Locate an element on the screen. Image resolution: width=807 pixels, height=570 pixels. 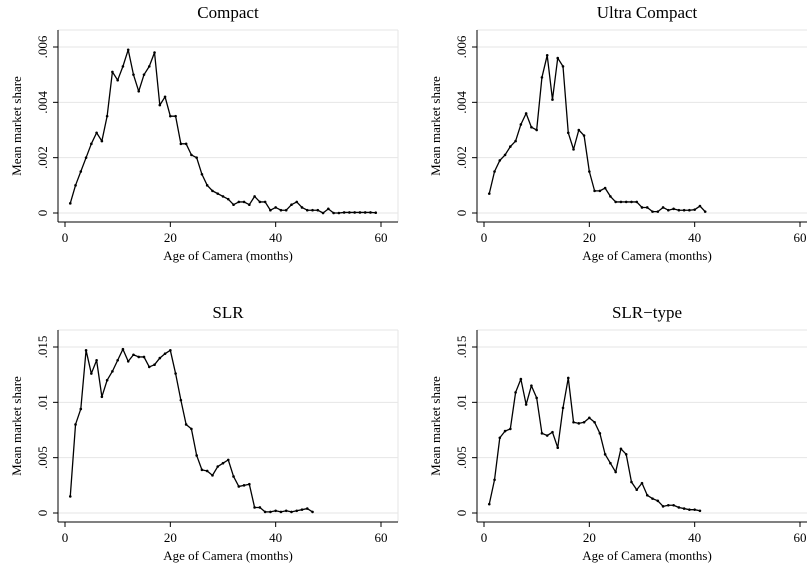
y-tick-label: .01 is located at coordinates (42, 402).